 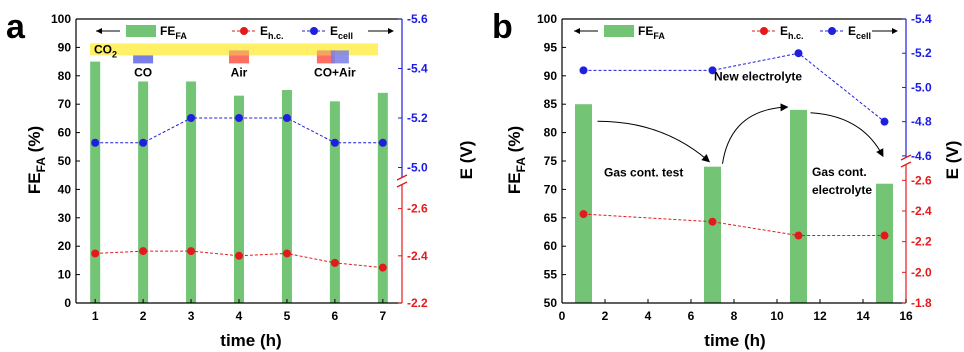 What do you see at coordinates (820, 316) in the screenshot?
I see `x-tick-label: 12` at bounding box center [820, 316].